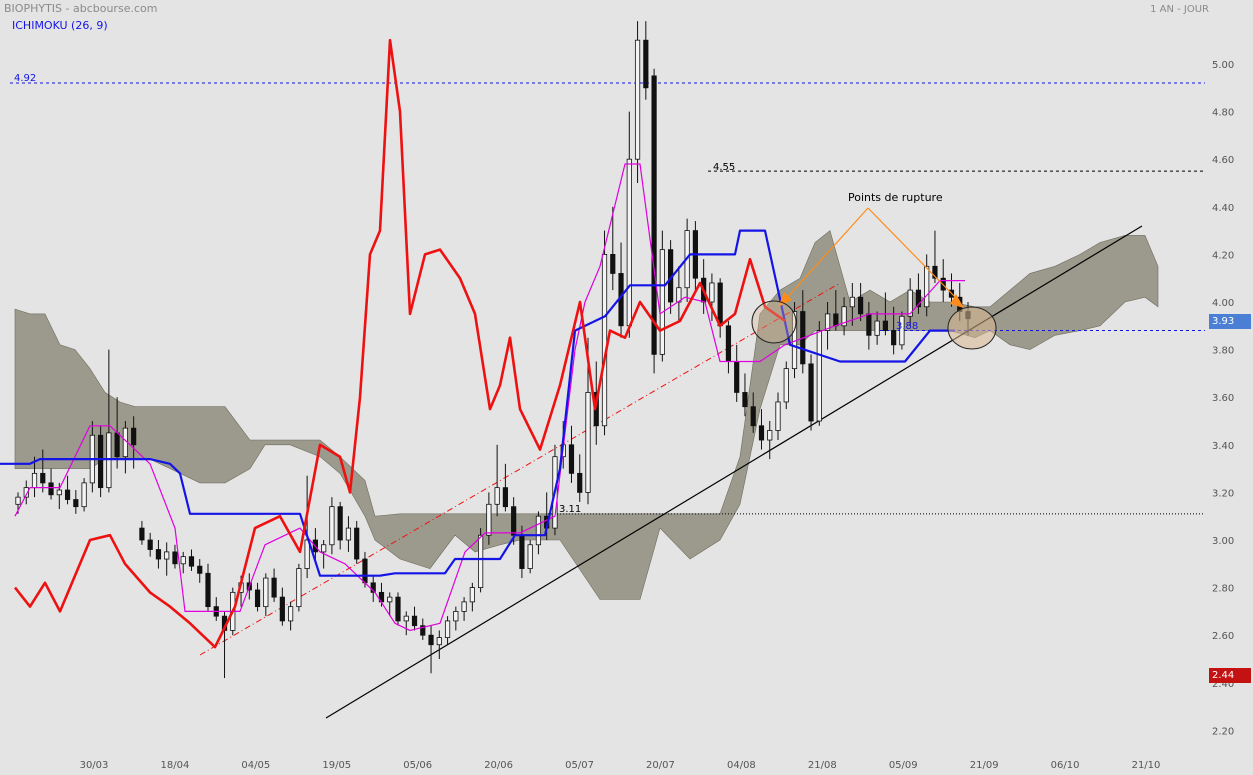 Image resolution: width=1253 pixels, height=775 pixels. Describe the element at coordinates (957, 301) in the screenshot. I see `rupture-arrowhead-right` at that location.